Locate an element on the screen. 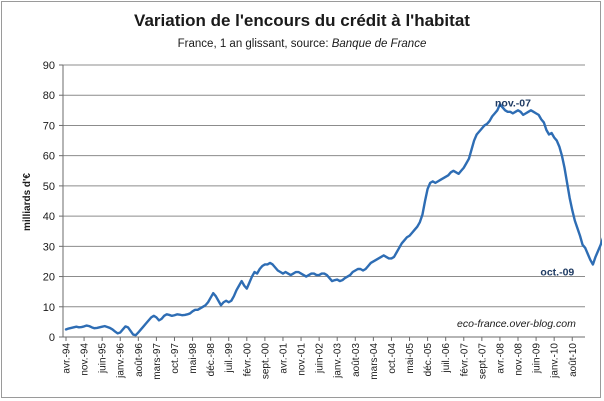  y-tick-label-70: 70 is located at coordinates (49, 126).